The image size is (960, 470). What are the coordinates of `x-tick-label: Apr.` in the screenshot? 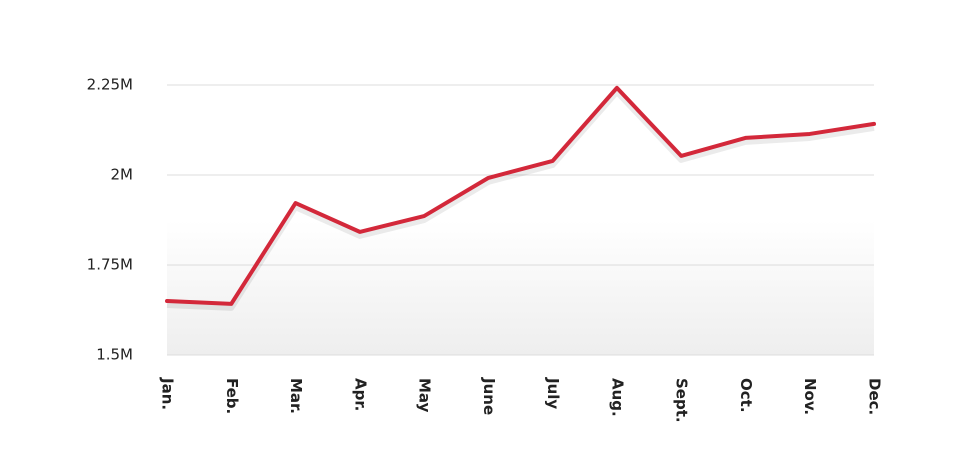 It's located at (360, 394).